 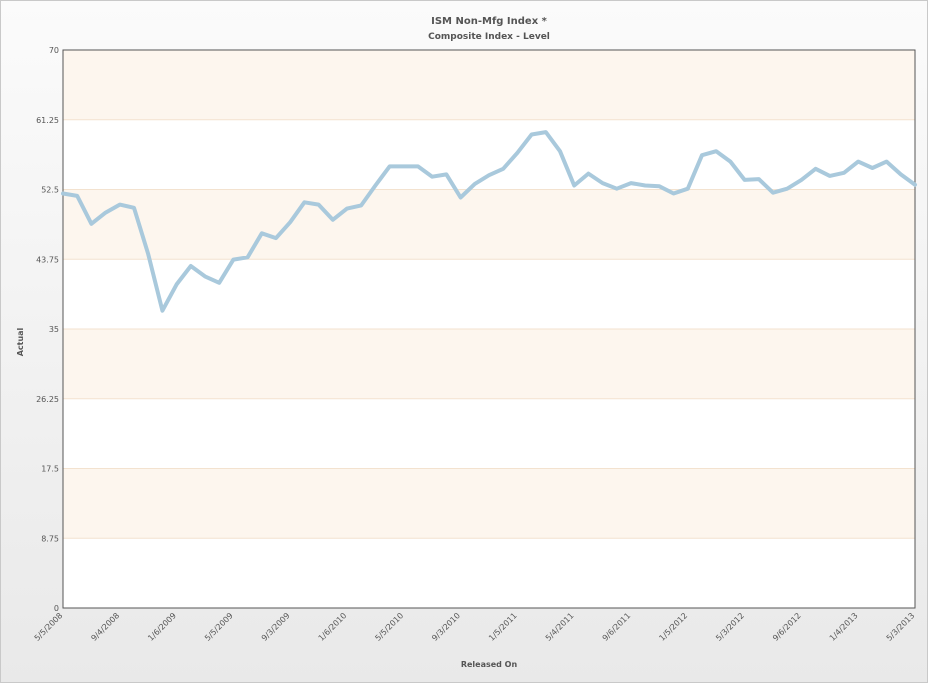 I want to click on x-tick-label: 5/5/2009, so click(x=219, y=627).